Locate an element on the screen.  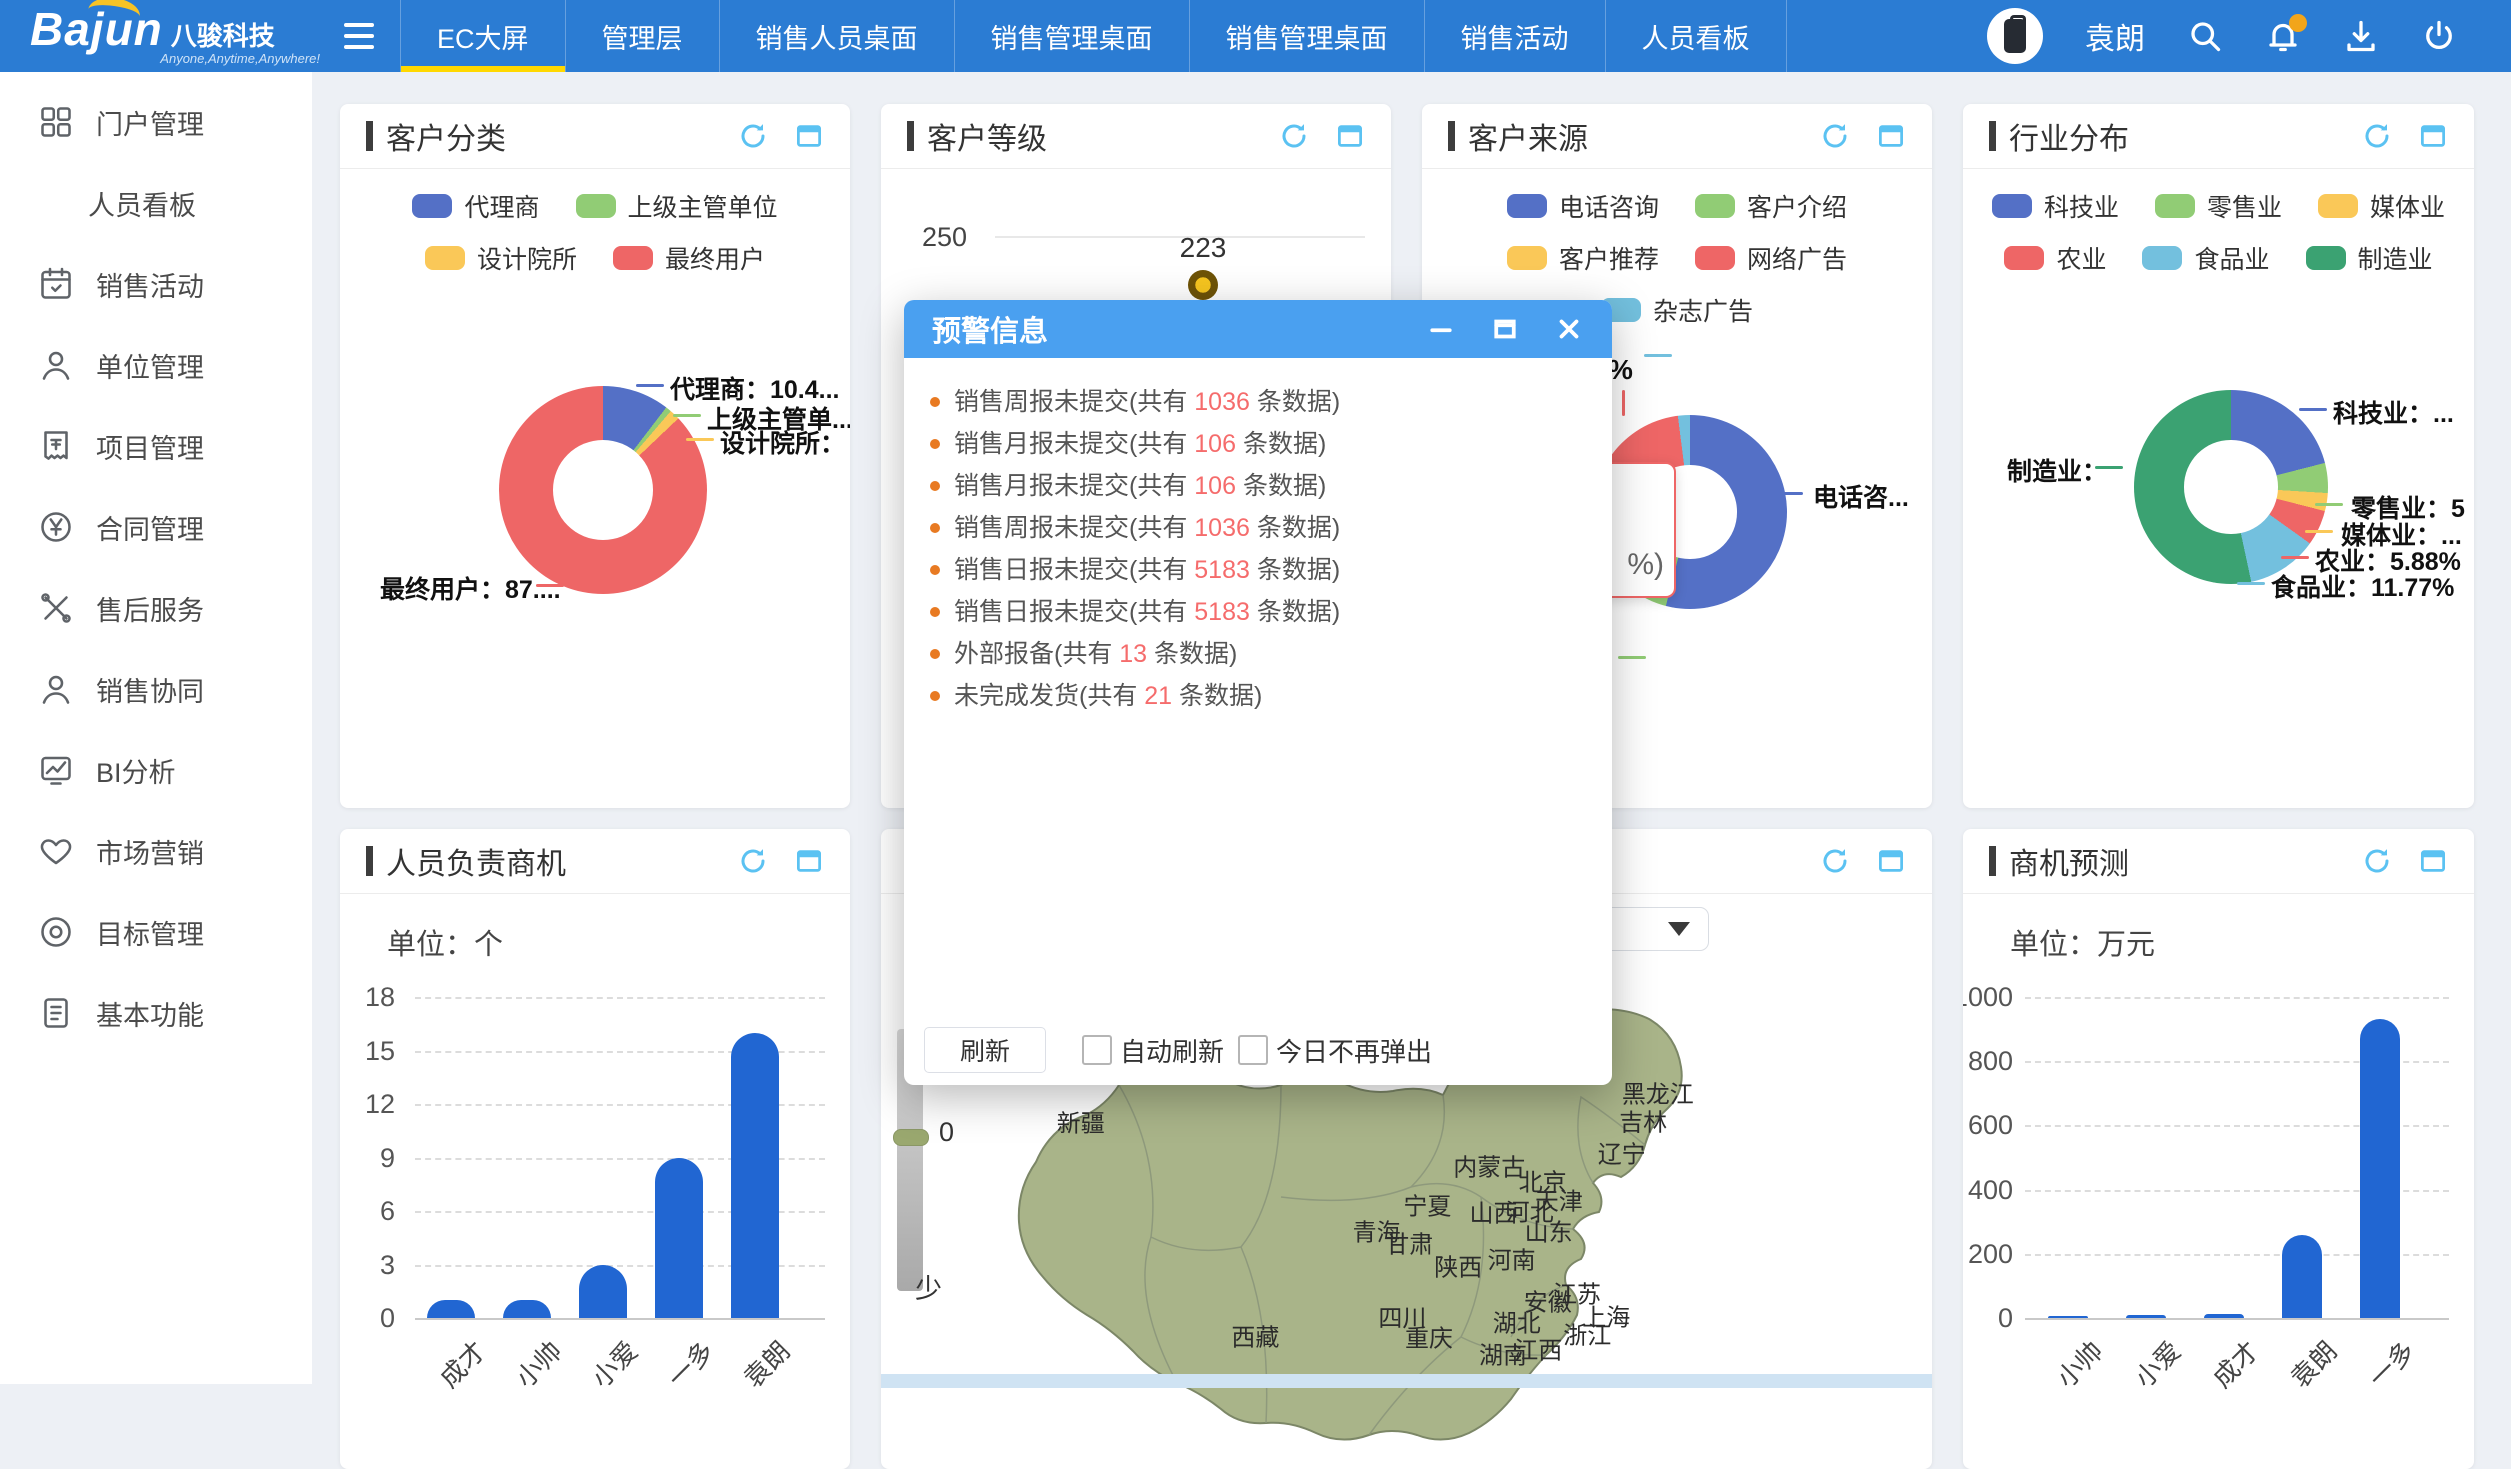
sidebar-item-单位管理: 单位管理 is located at coordinates (156, 365).